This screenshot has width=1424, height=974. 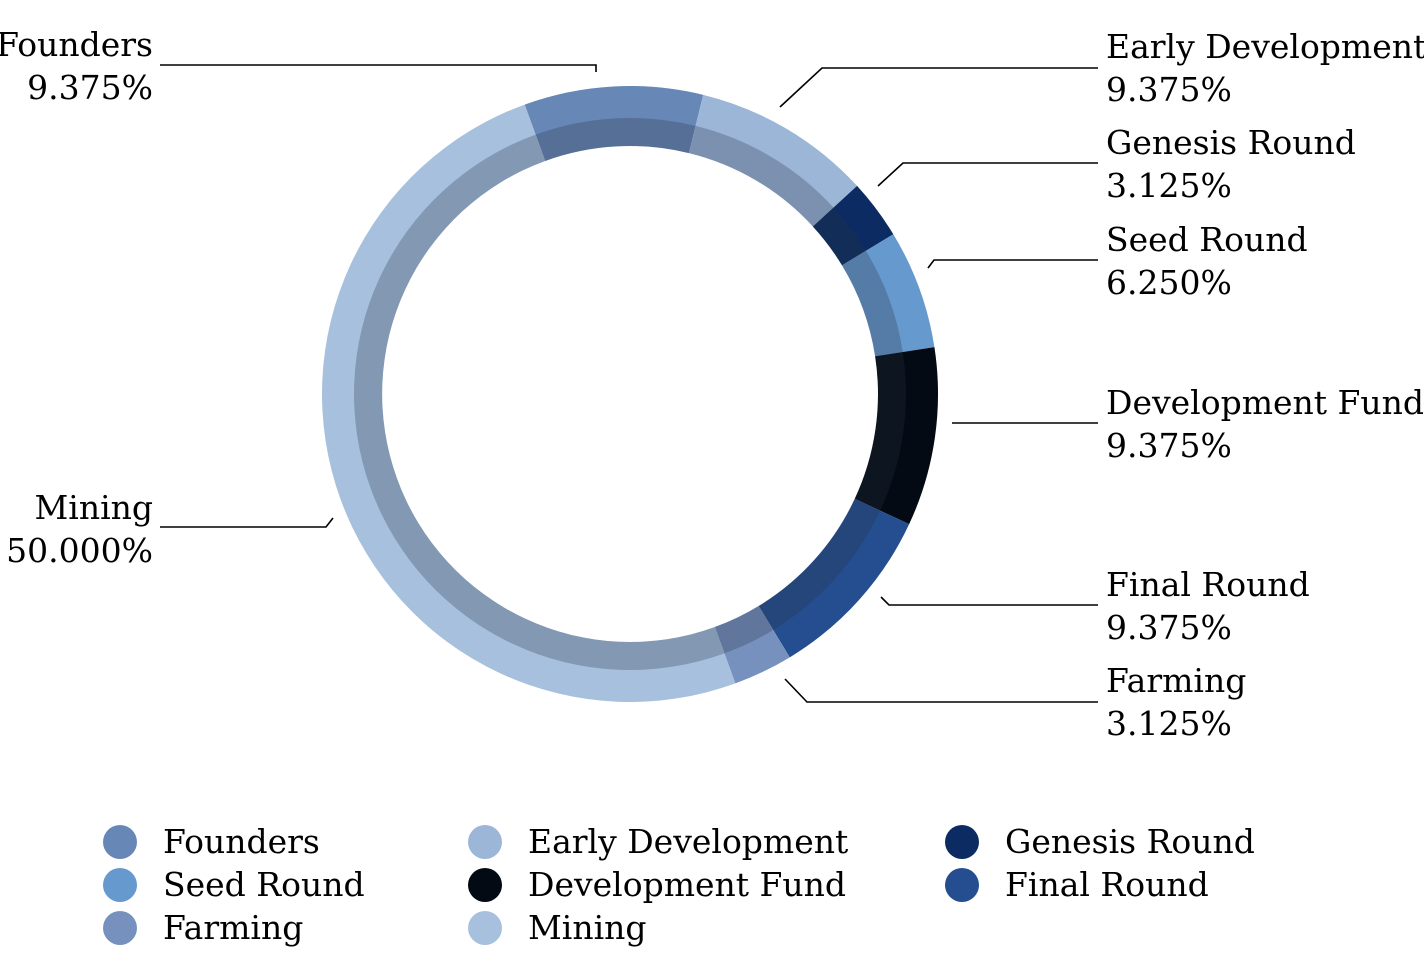 I want to click on slice-genesis-round, so click(x=853, y=225).